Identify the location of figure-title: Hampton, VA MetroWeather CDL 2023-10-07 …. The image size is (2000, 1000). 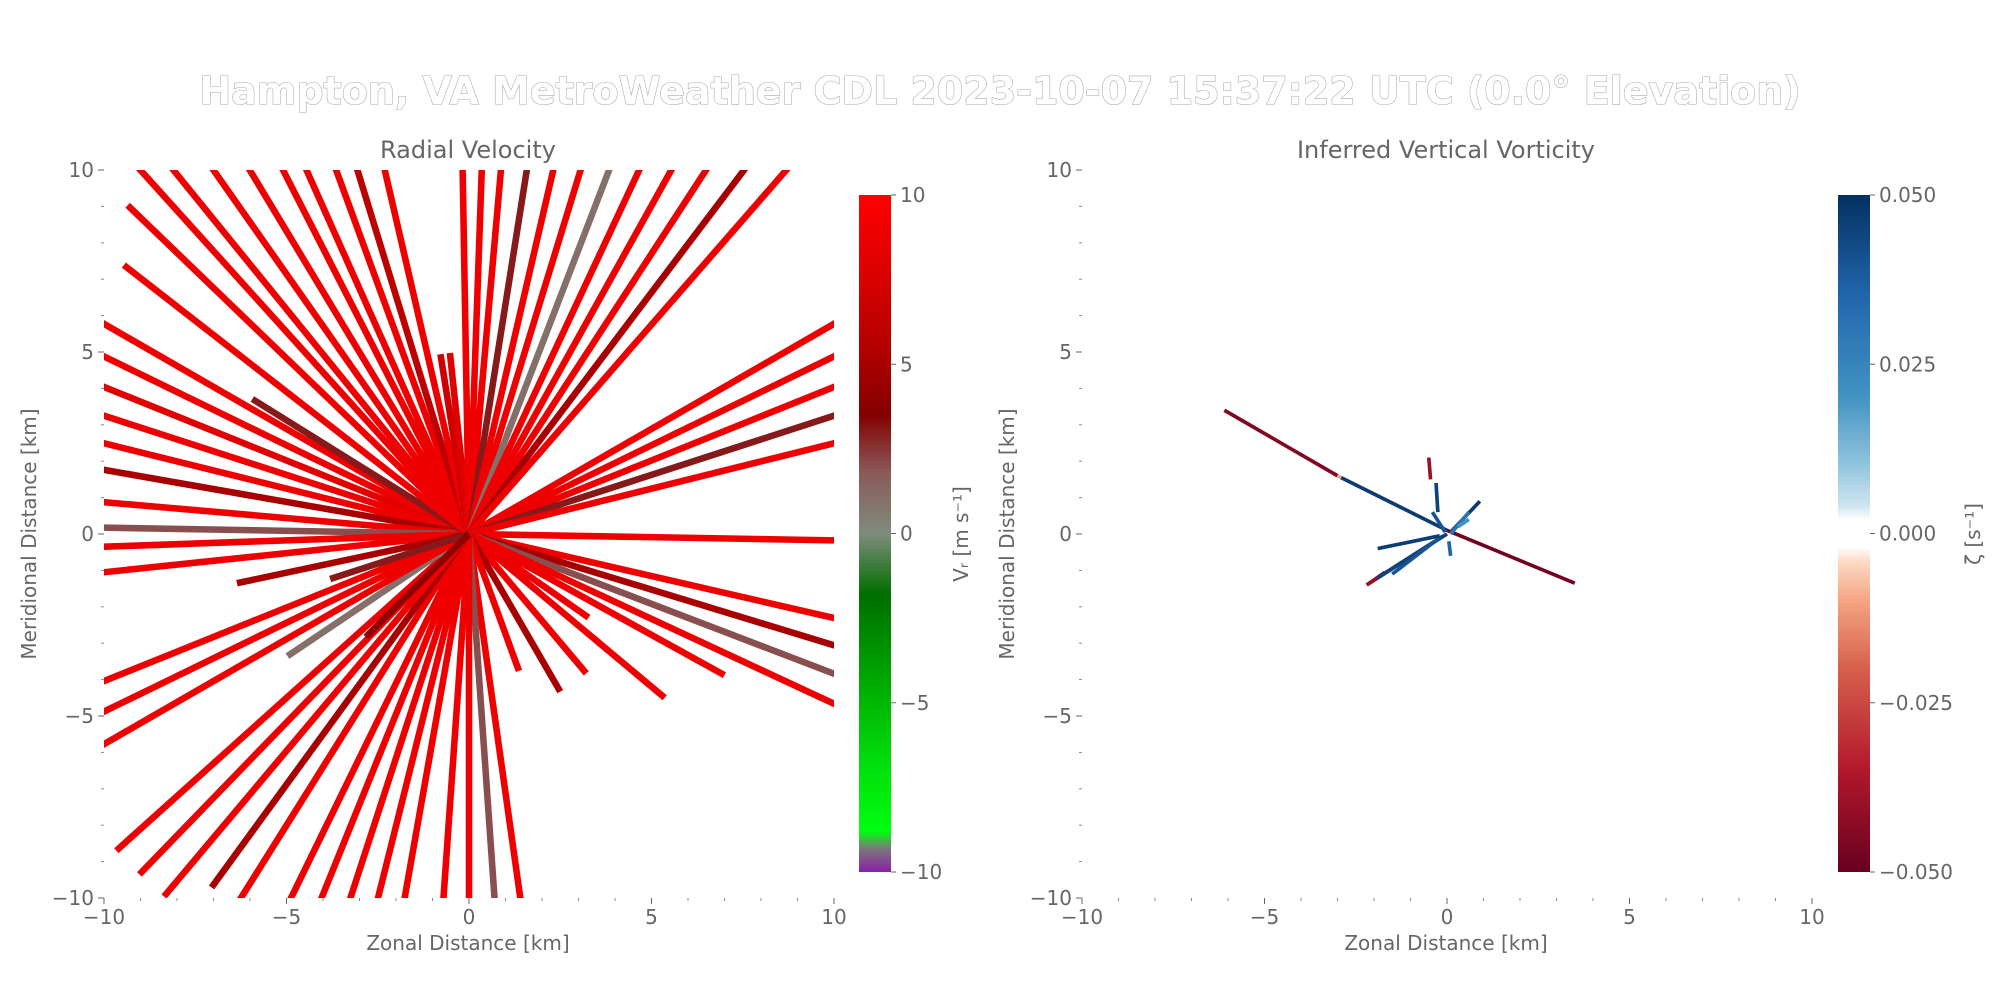
(999, 91).